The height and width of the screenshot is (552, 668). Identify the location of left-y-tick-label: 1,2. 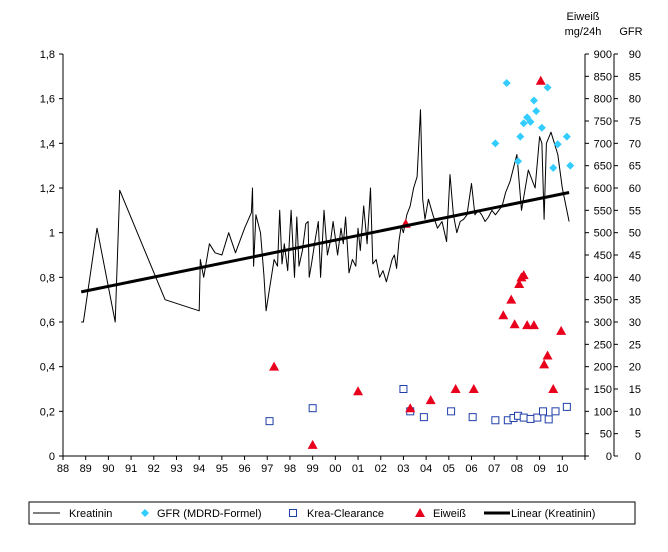
(47, 189).